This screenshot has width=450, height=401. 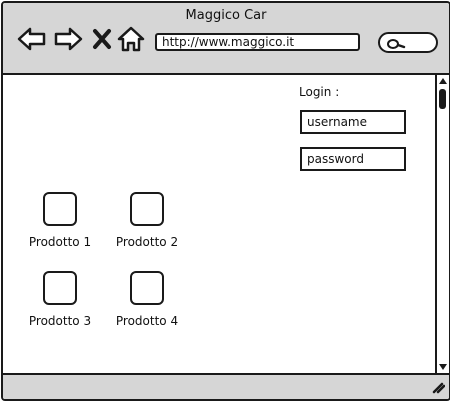 I want to click on product-label: Prodotto 2, so click(x=147, y=242).